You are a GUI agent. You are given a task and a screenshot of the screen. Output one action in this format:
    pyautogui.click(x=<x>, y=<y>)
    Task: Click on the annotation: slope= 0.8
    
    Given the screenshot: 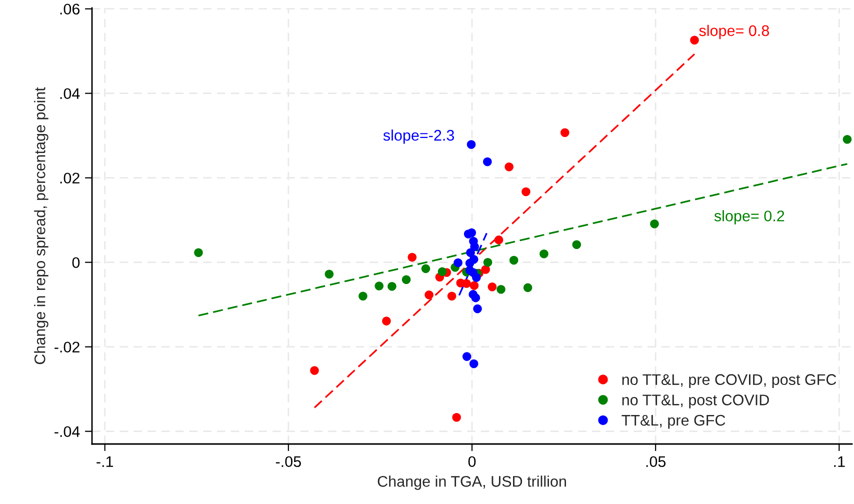 What is the action you would take?
    pyautogui.click(x=734, y=32)
    